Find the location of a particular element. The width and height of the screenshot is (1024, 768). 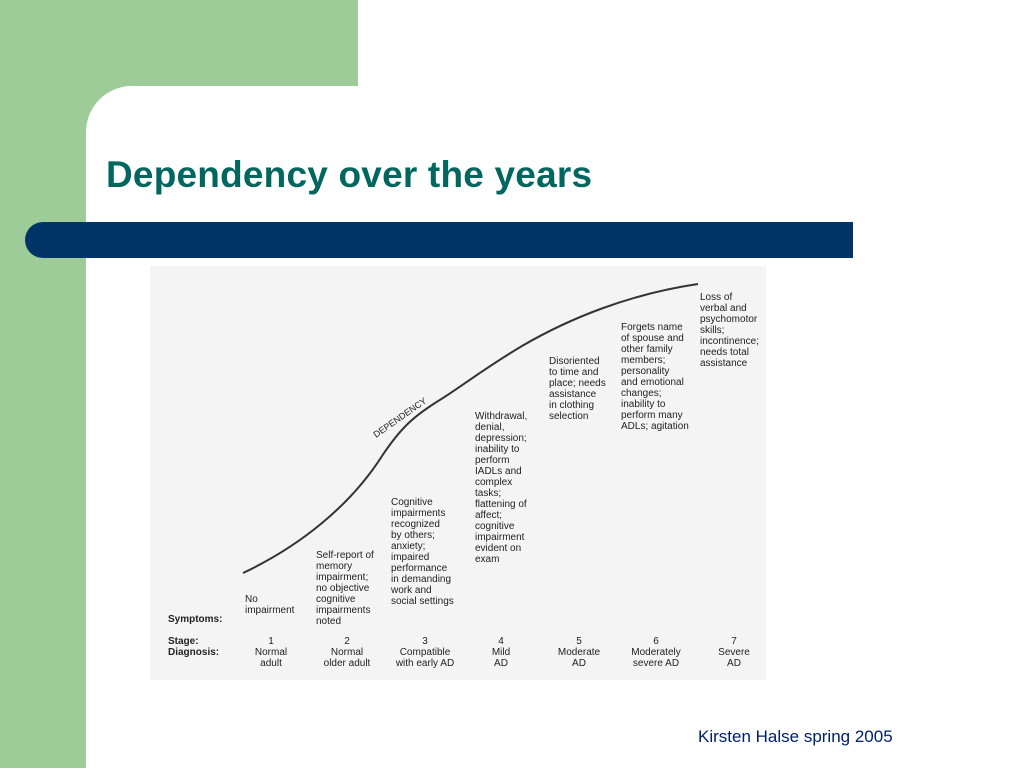

title-underline-bar is located at coordinates (439, 240).